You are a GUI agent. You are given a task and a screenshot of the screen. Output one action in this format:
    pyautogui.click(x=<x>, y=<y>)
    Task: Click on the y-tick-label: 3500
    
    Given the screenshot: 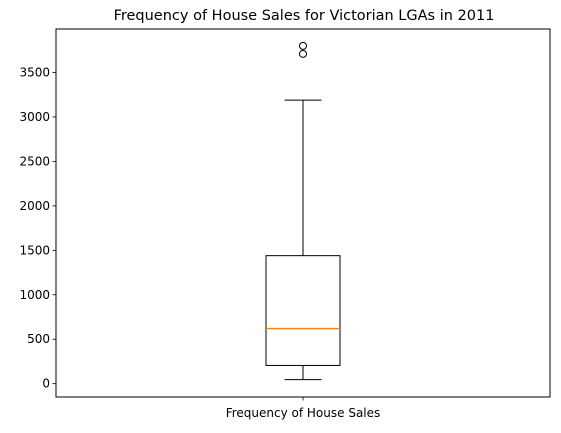 What is the action you would take?
    pyautogui.click(x=34, y=73)
    